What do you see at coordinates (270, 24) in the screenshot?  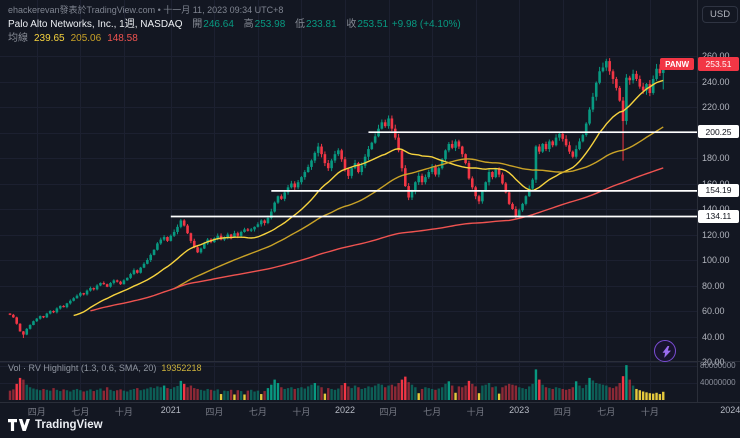 I see `ohlc-high-value: 253.98` at bounding box center [270, 24].